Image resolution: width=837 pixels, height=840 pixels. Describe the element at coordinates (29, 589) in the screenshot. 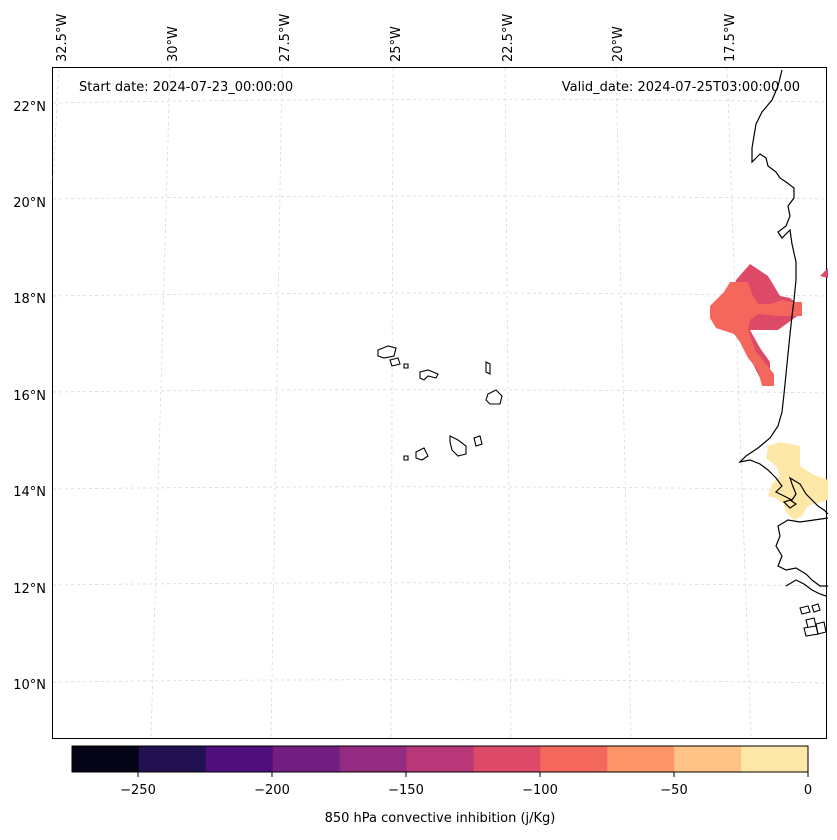

I see `lat-label-12n: 12°N` at that location.